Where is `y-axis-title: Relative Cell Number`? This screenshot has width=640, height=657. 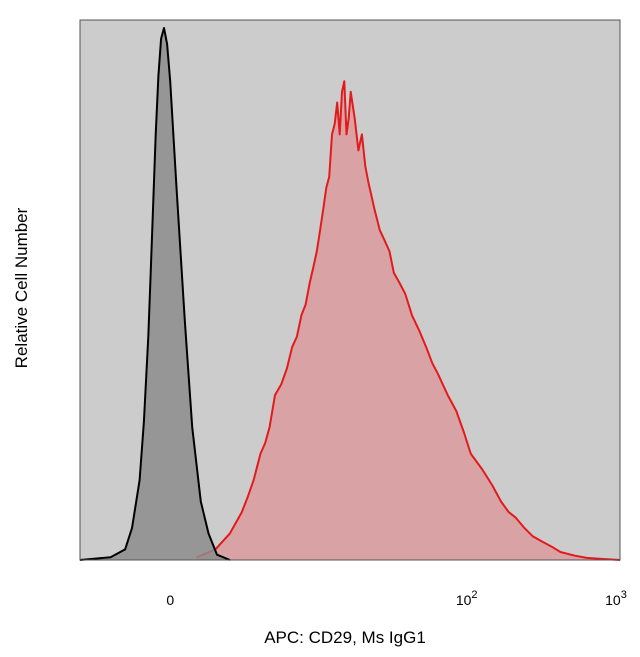 y-axis-title: Relative Cell Number is located at coordinates (21, 287).